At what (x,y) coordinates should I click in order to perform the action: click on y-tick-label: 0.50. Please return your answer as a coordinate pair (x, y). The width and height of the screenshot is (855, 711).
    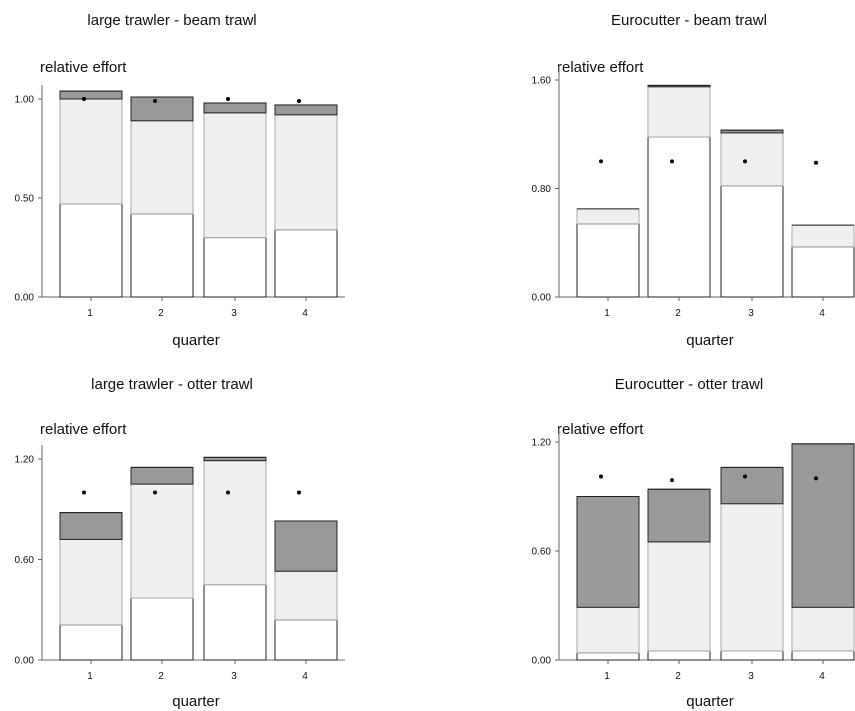
    Looking at the image, I should click on (25, 199).